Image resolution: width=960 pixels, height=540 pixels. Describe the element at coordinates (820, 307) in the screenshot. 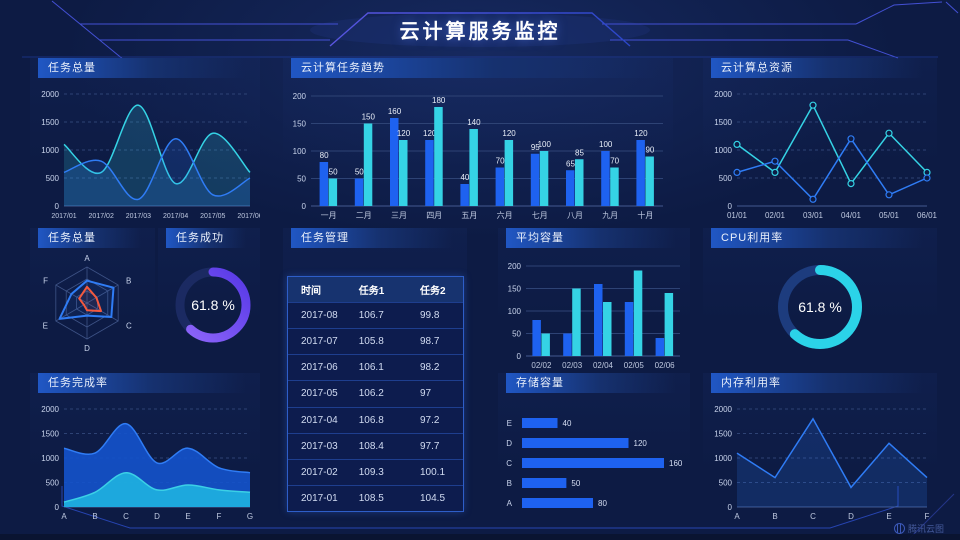

I see `svg-text: 61.8 %` at that location.